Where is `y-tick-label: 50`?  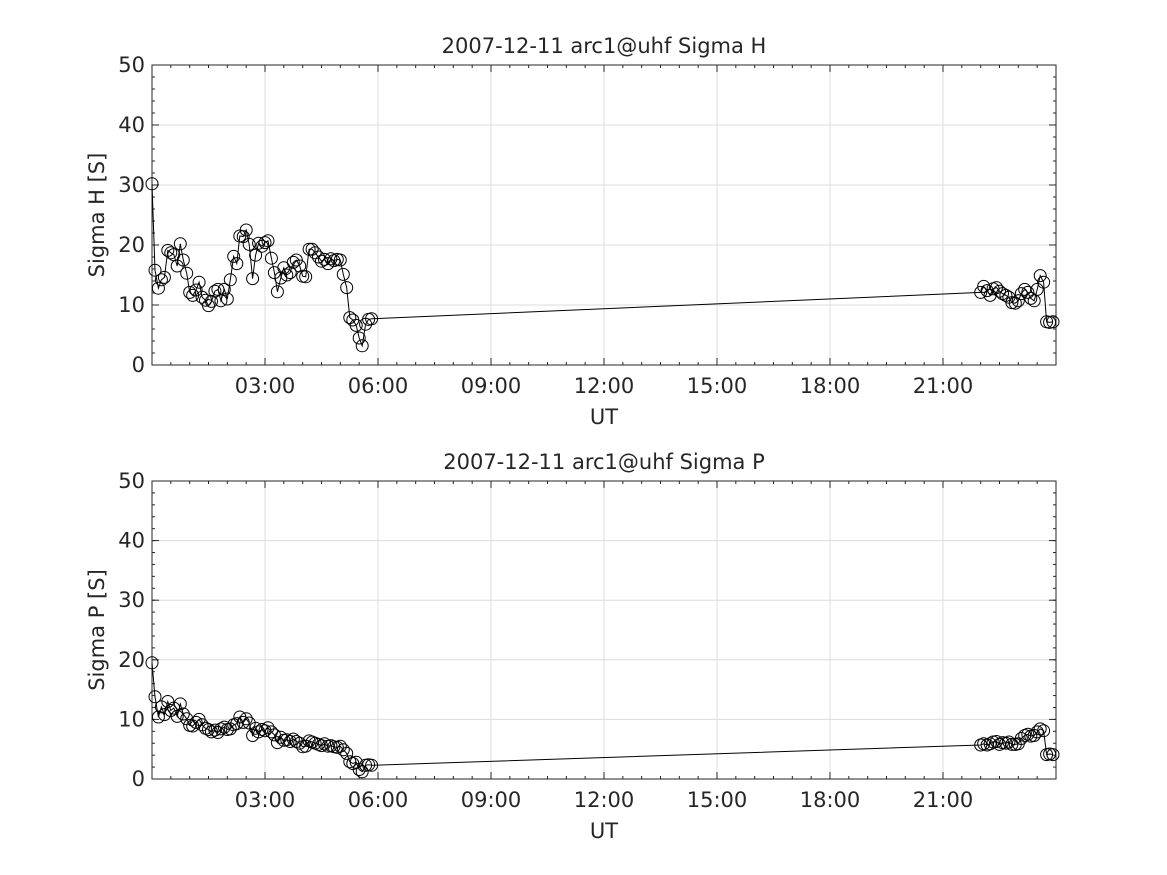 y-tick-label: 50 is located at coordinates (131, 65).